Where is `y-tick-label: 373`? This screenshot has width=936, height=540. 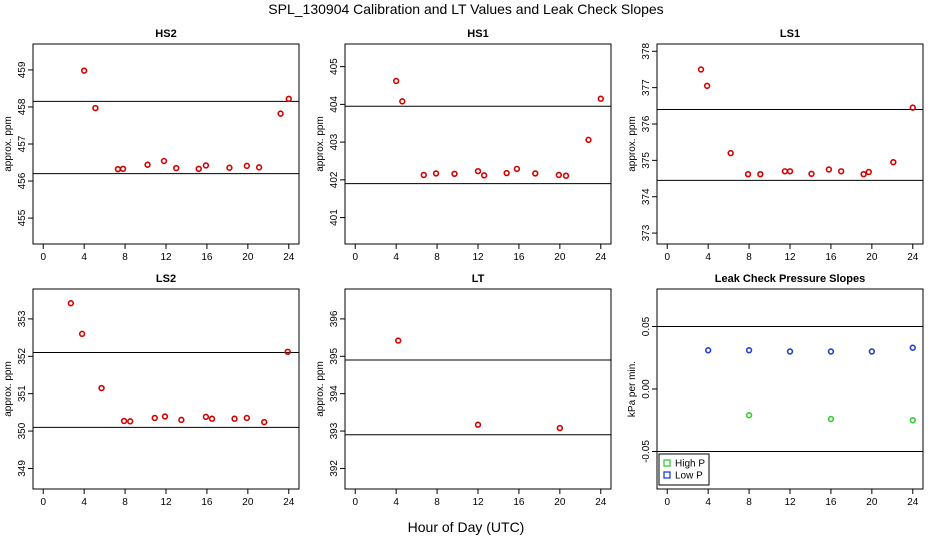
y-tick-label: 373 is located at coordinates (646, 232).